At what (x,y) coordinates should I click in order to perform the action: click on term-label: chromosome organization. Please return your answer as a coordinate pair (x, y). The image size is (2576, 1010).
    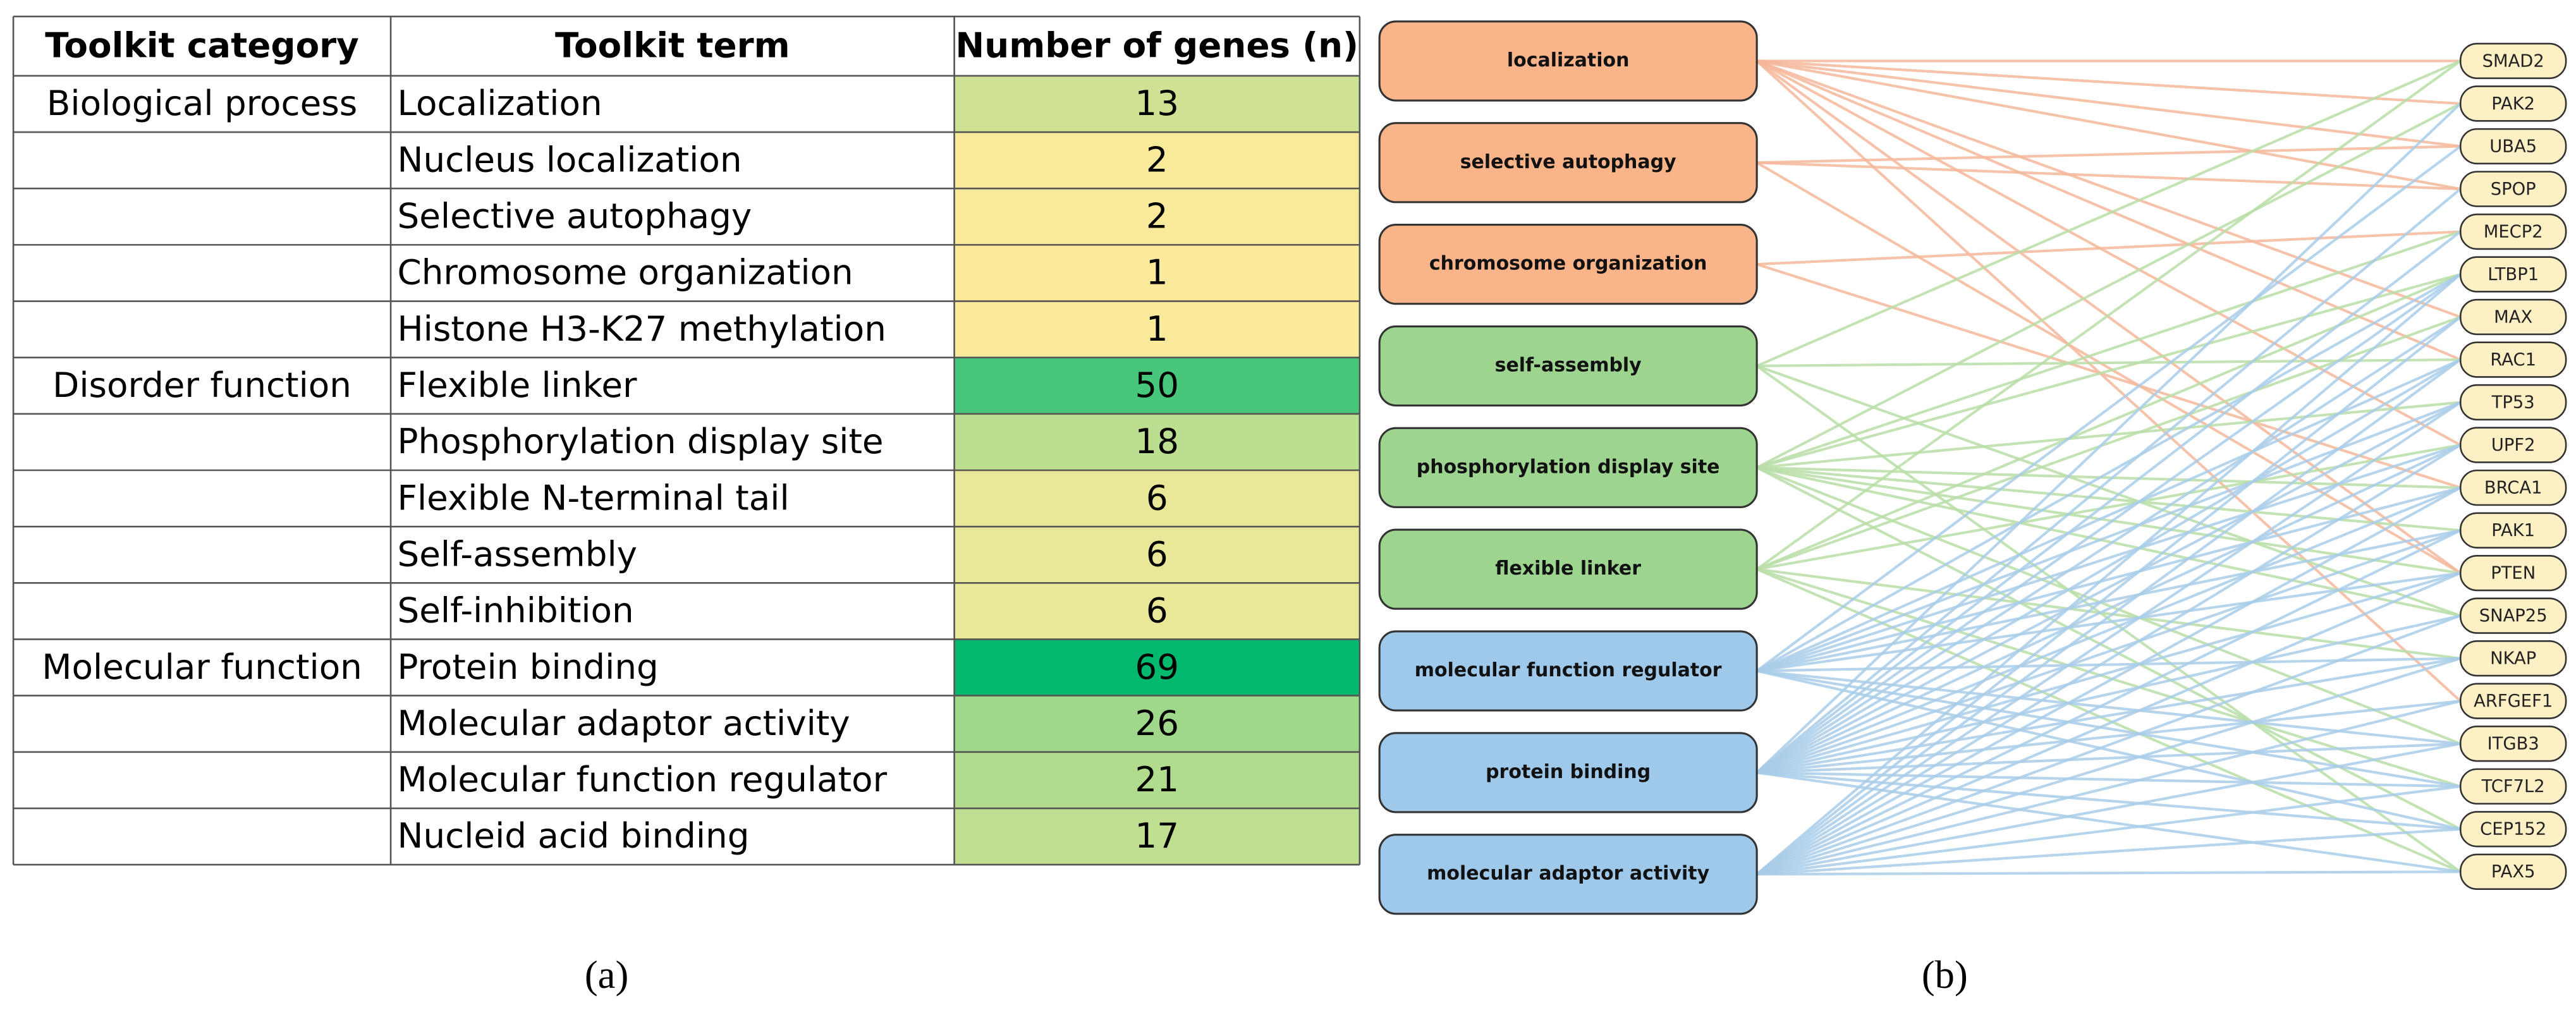
    Looking at the image, I should click on (1568, 264).